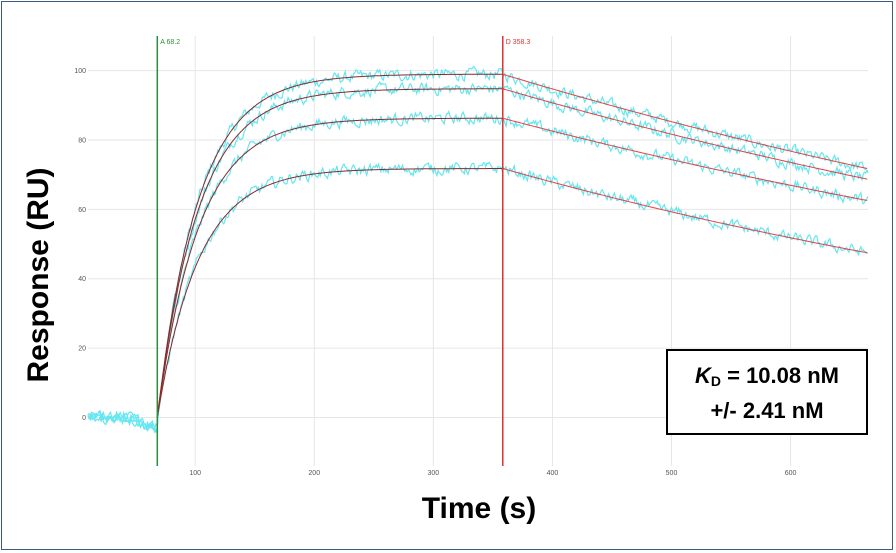 The image size is (896, 553). Describe the element at coordinates (82, 349) in the screenshot. I see `y-tick-label: 20` at that location.